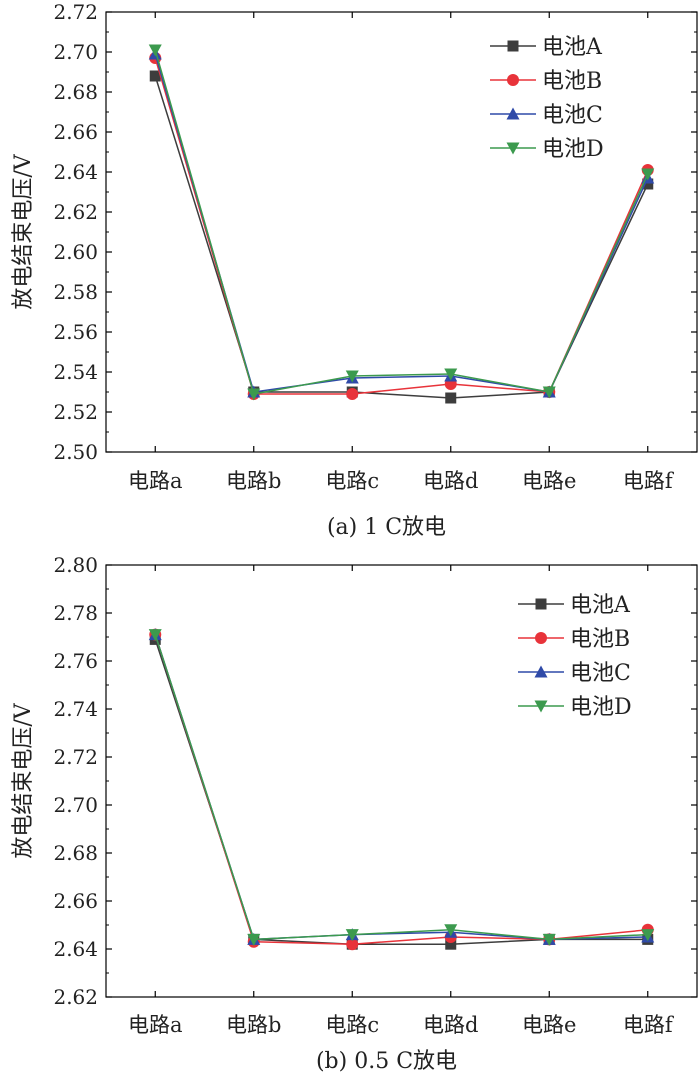 The image size is (700, 1079). Describe the element at coordinates (386, 527) in the screenshot. I see `panel-caption: (a) 1 C放电` at that location.